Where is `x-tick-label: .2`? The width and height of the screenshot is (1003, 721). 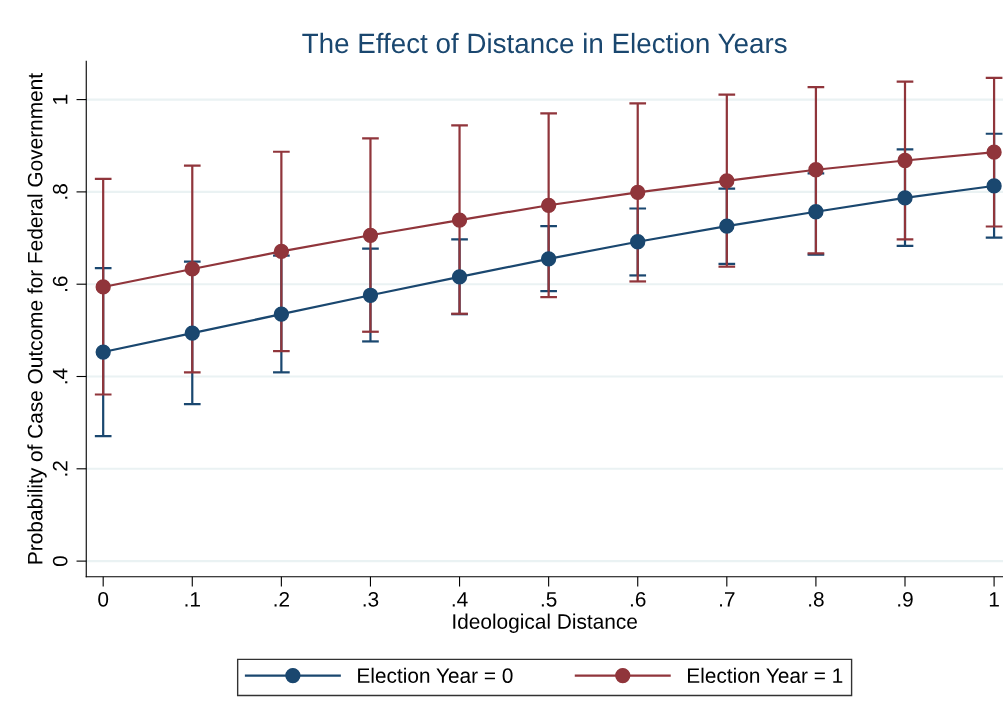
x-tick-label: .2 is located at coordinates (282, 599).